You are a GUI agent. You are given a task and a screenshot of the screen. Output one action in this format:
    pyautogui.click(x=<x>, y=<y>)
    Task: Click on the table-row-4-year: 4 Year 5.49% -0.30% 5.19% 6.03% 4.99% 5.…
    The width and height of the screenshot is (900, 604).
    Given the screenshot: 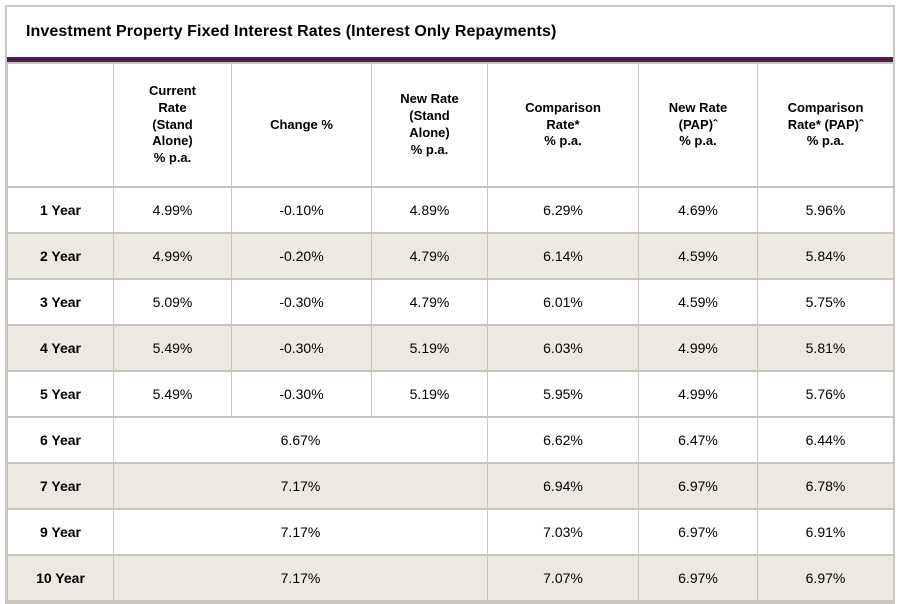 What is the action you would take?
    pyautogui.click(x=450, y=348)
    